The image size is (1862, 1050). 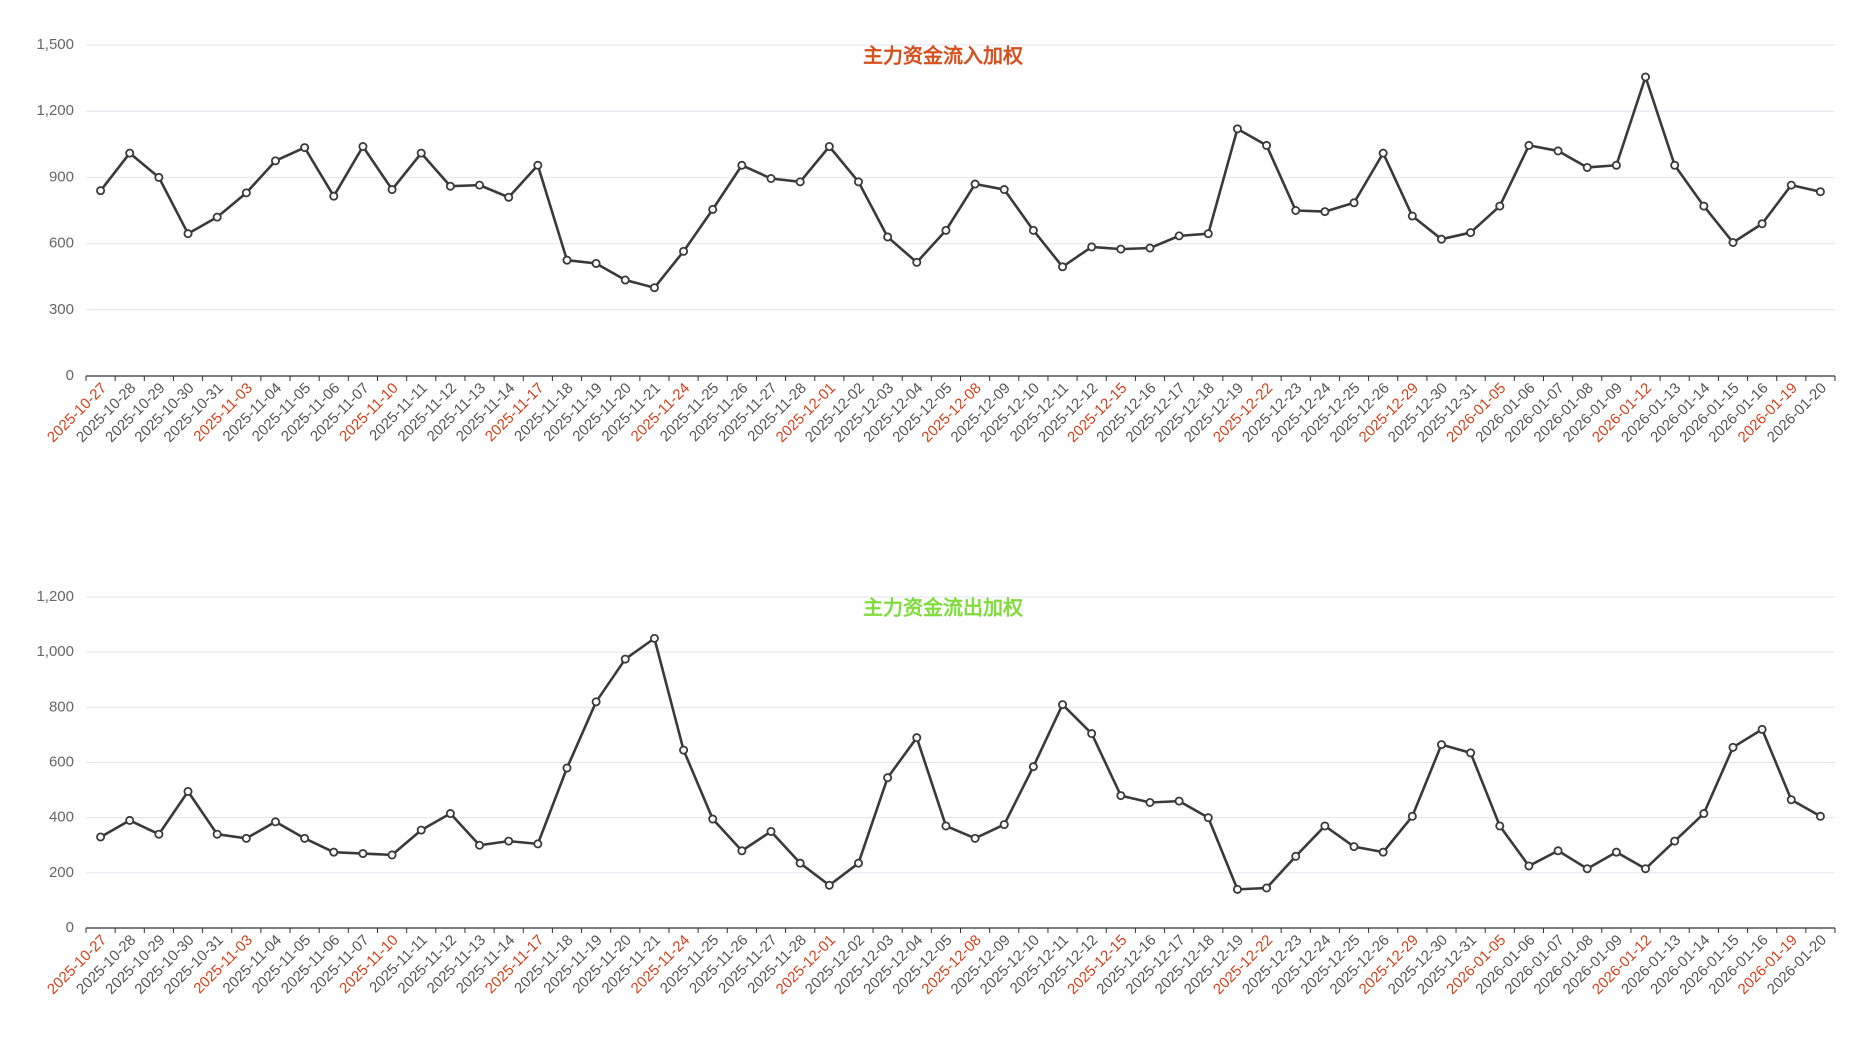 I want to click on y-tick-label: 400, so click(x=61, y=817).